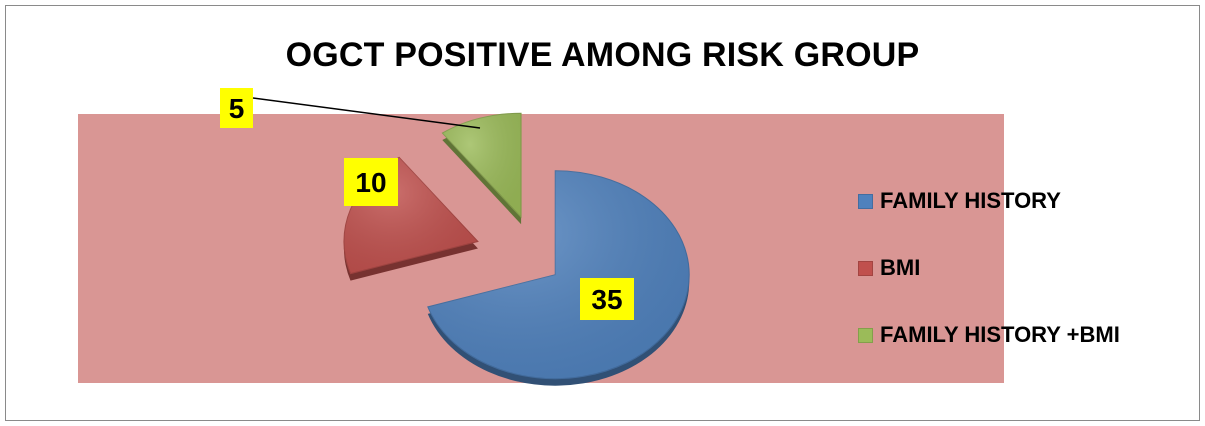 The height and width of the screenshot is (426, 1205). I want to click on legend-item-family-history-bmi: FAMILY HISTORY +BMI, so click(989, 335).